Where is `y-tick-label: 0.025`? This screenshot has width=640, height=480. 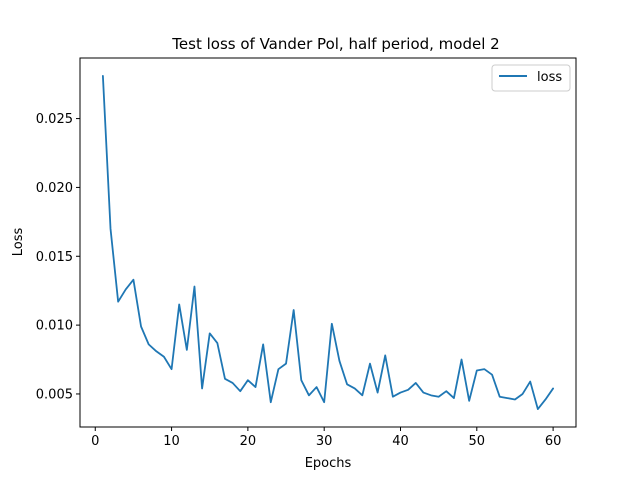
y-tick-label: 0.025 is located at coordinates (54, 119).